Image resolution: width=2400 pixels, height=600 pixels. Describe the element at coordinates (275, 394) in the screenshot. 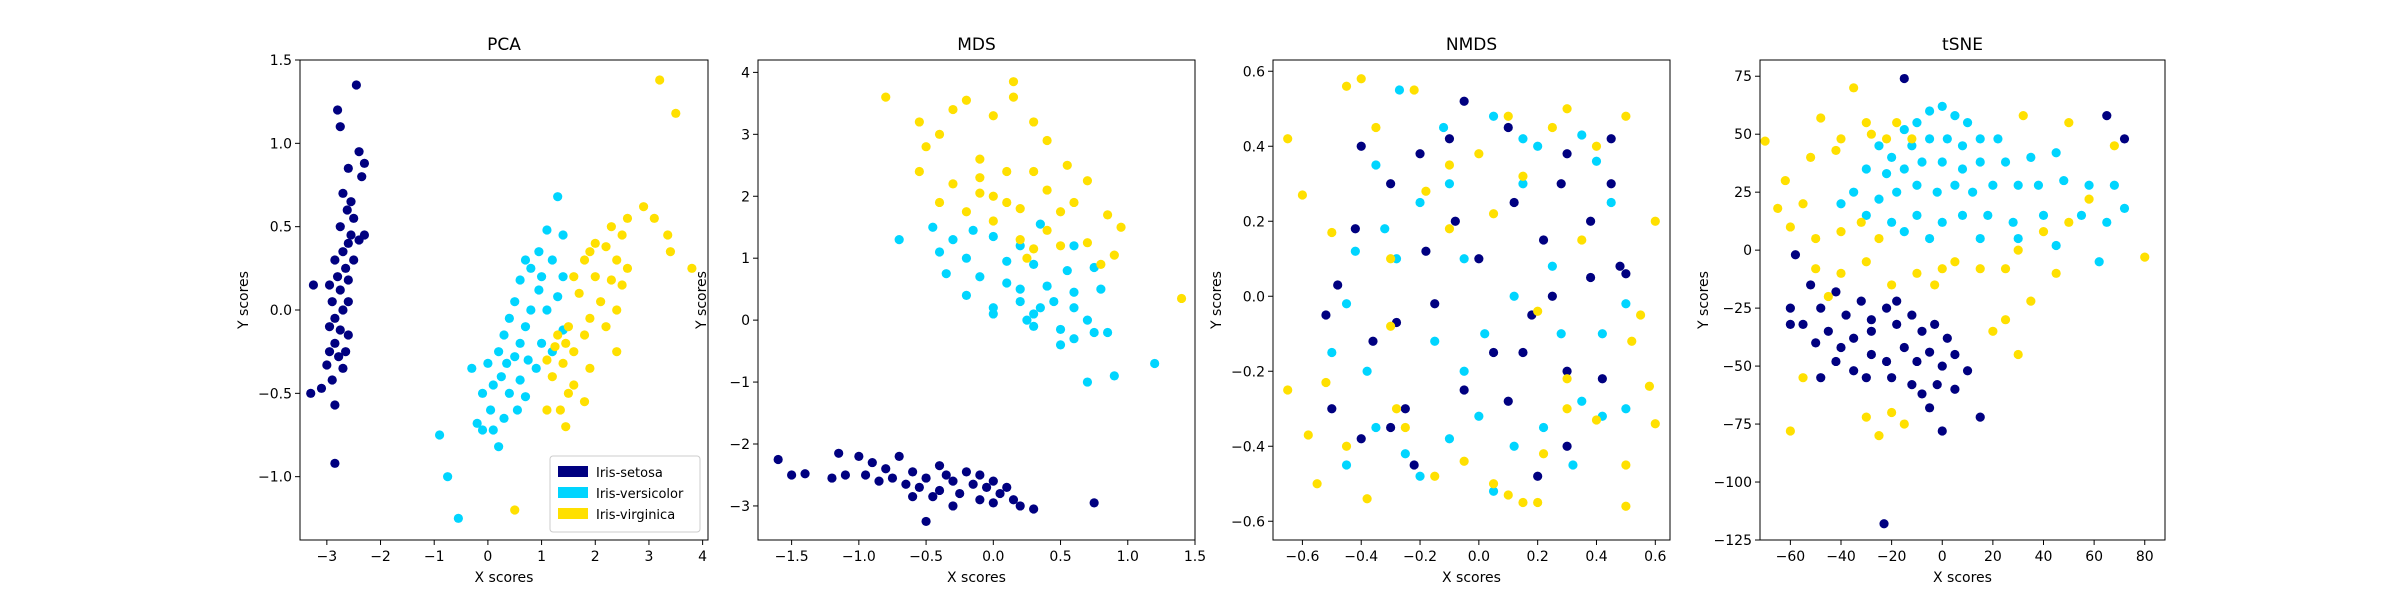

I see `y-tick-label: −0.5` at that location.